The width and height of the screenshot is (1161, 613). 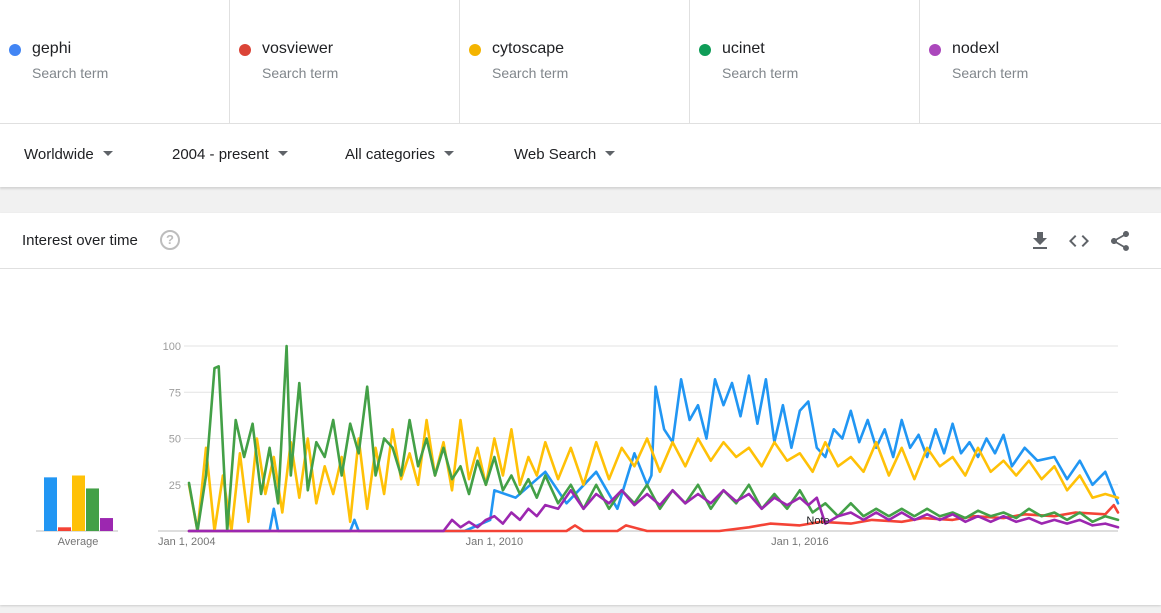 I want to click on average-bar-gephi, so click(x=50, y=504).